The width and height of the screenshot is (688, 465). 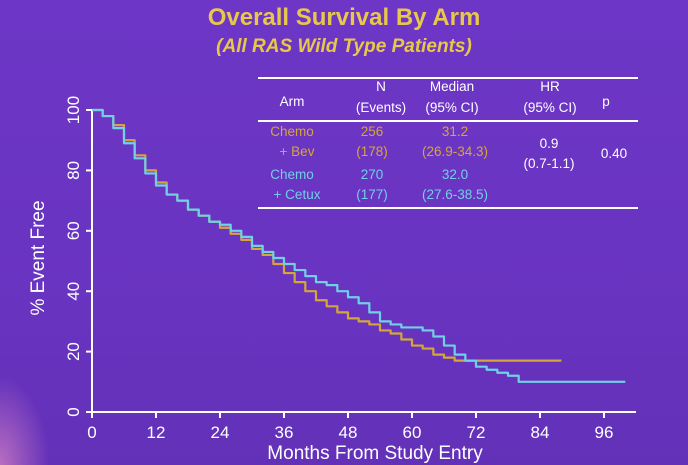 I want to click on y-tick-label: 100, so click(x=73, y=110).